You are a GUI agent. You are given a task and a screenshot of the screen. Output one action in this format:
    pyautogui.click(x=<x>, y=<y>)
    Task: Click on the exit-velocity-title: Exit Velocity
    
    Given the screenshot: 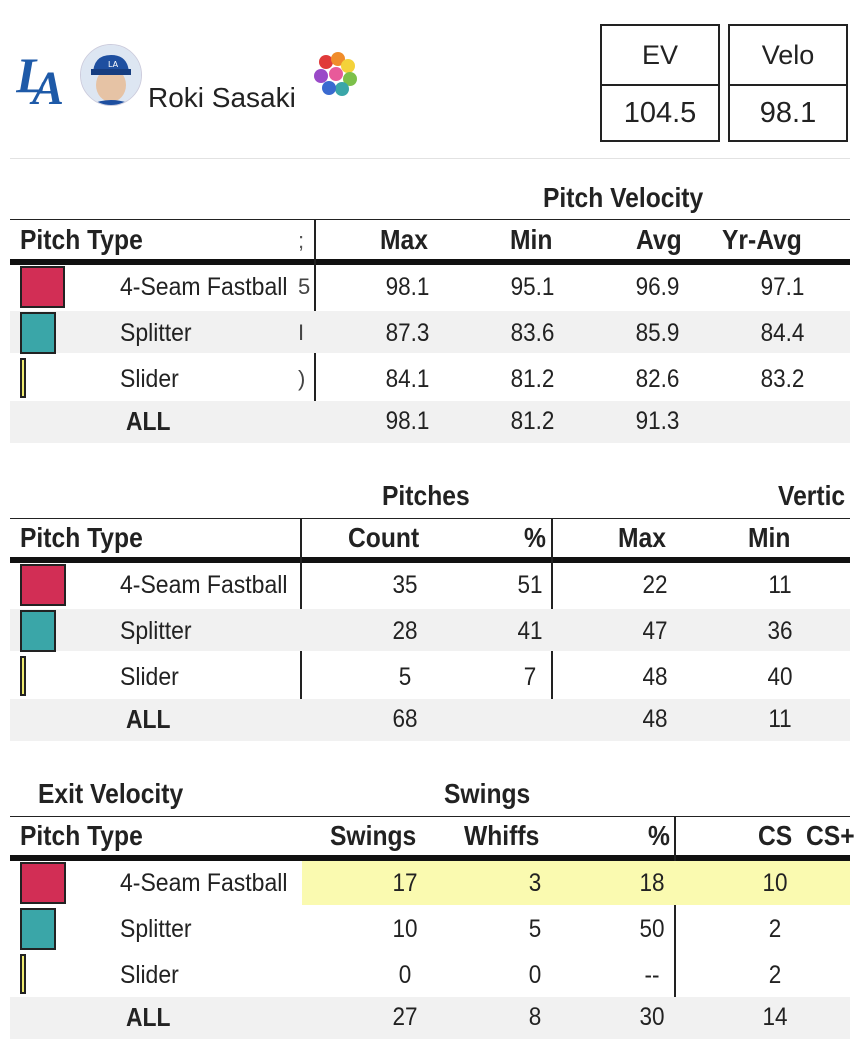 What is the action you would take?
    pyautogui.click(x=111, y=793)
    